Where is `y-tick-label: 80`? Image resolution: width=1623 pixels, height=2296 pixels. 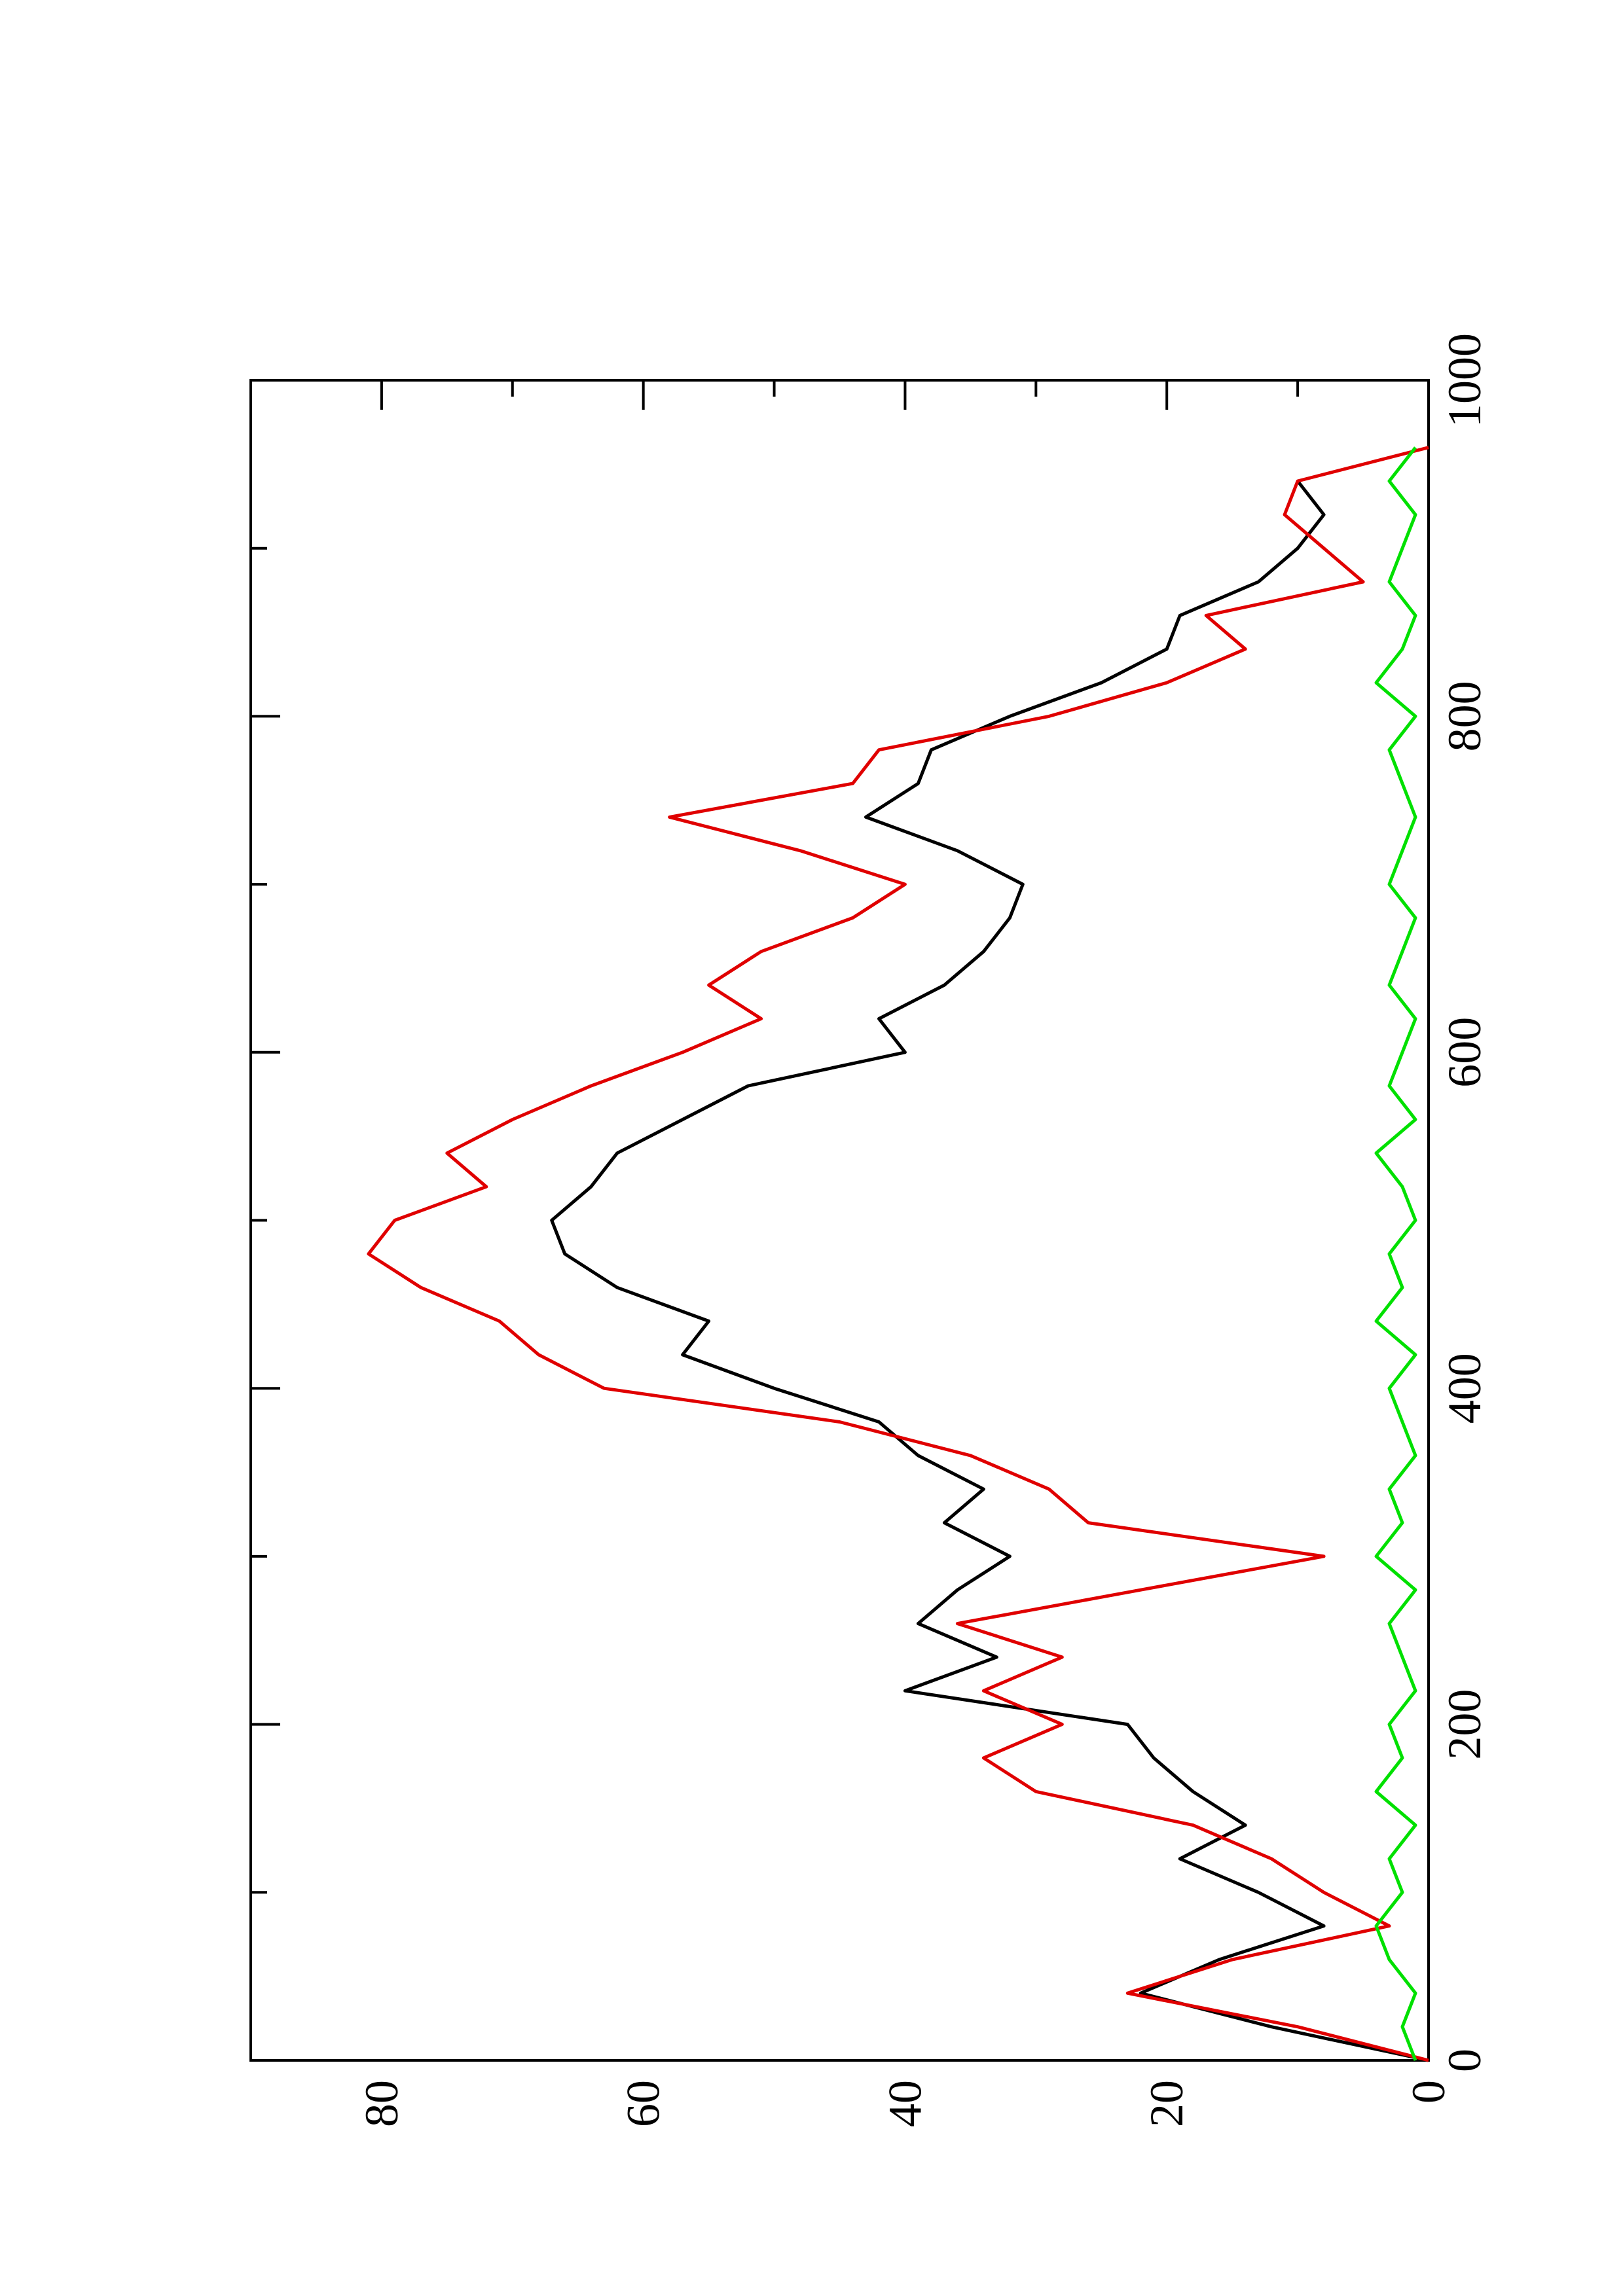
y-tick-label: 80 is located at coordinates (382, 2103).